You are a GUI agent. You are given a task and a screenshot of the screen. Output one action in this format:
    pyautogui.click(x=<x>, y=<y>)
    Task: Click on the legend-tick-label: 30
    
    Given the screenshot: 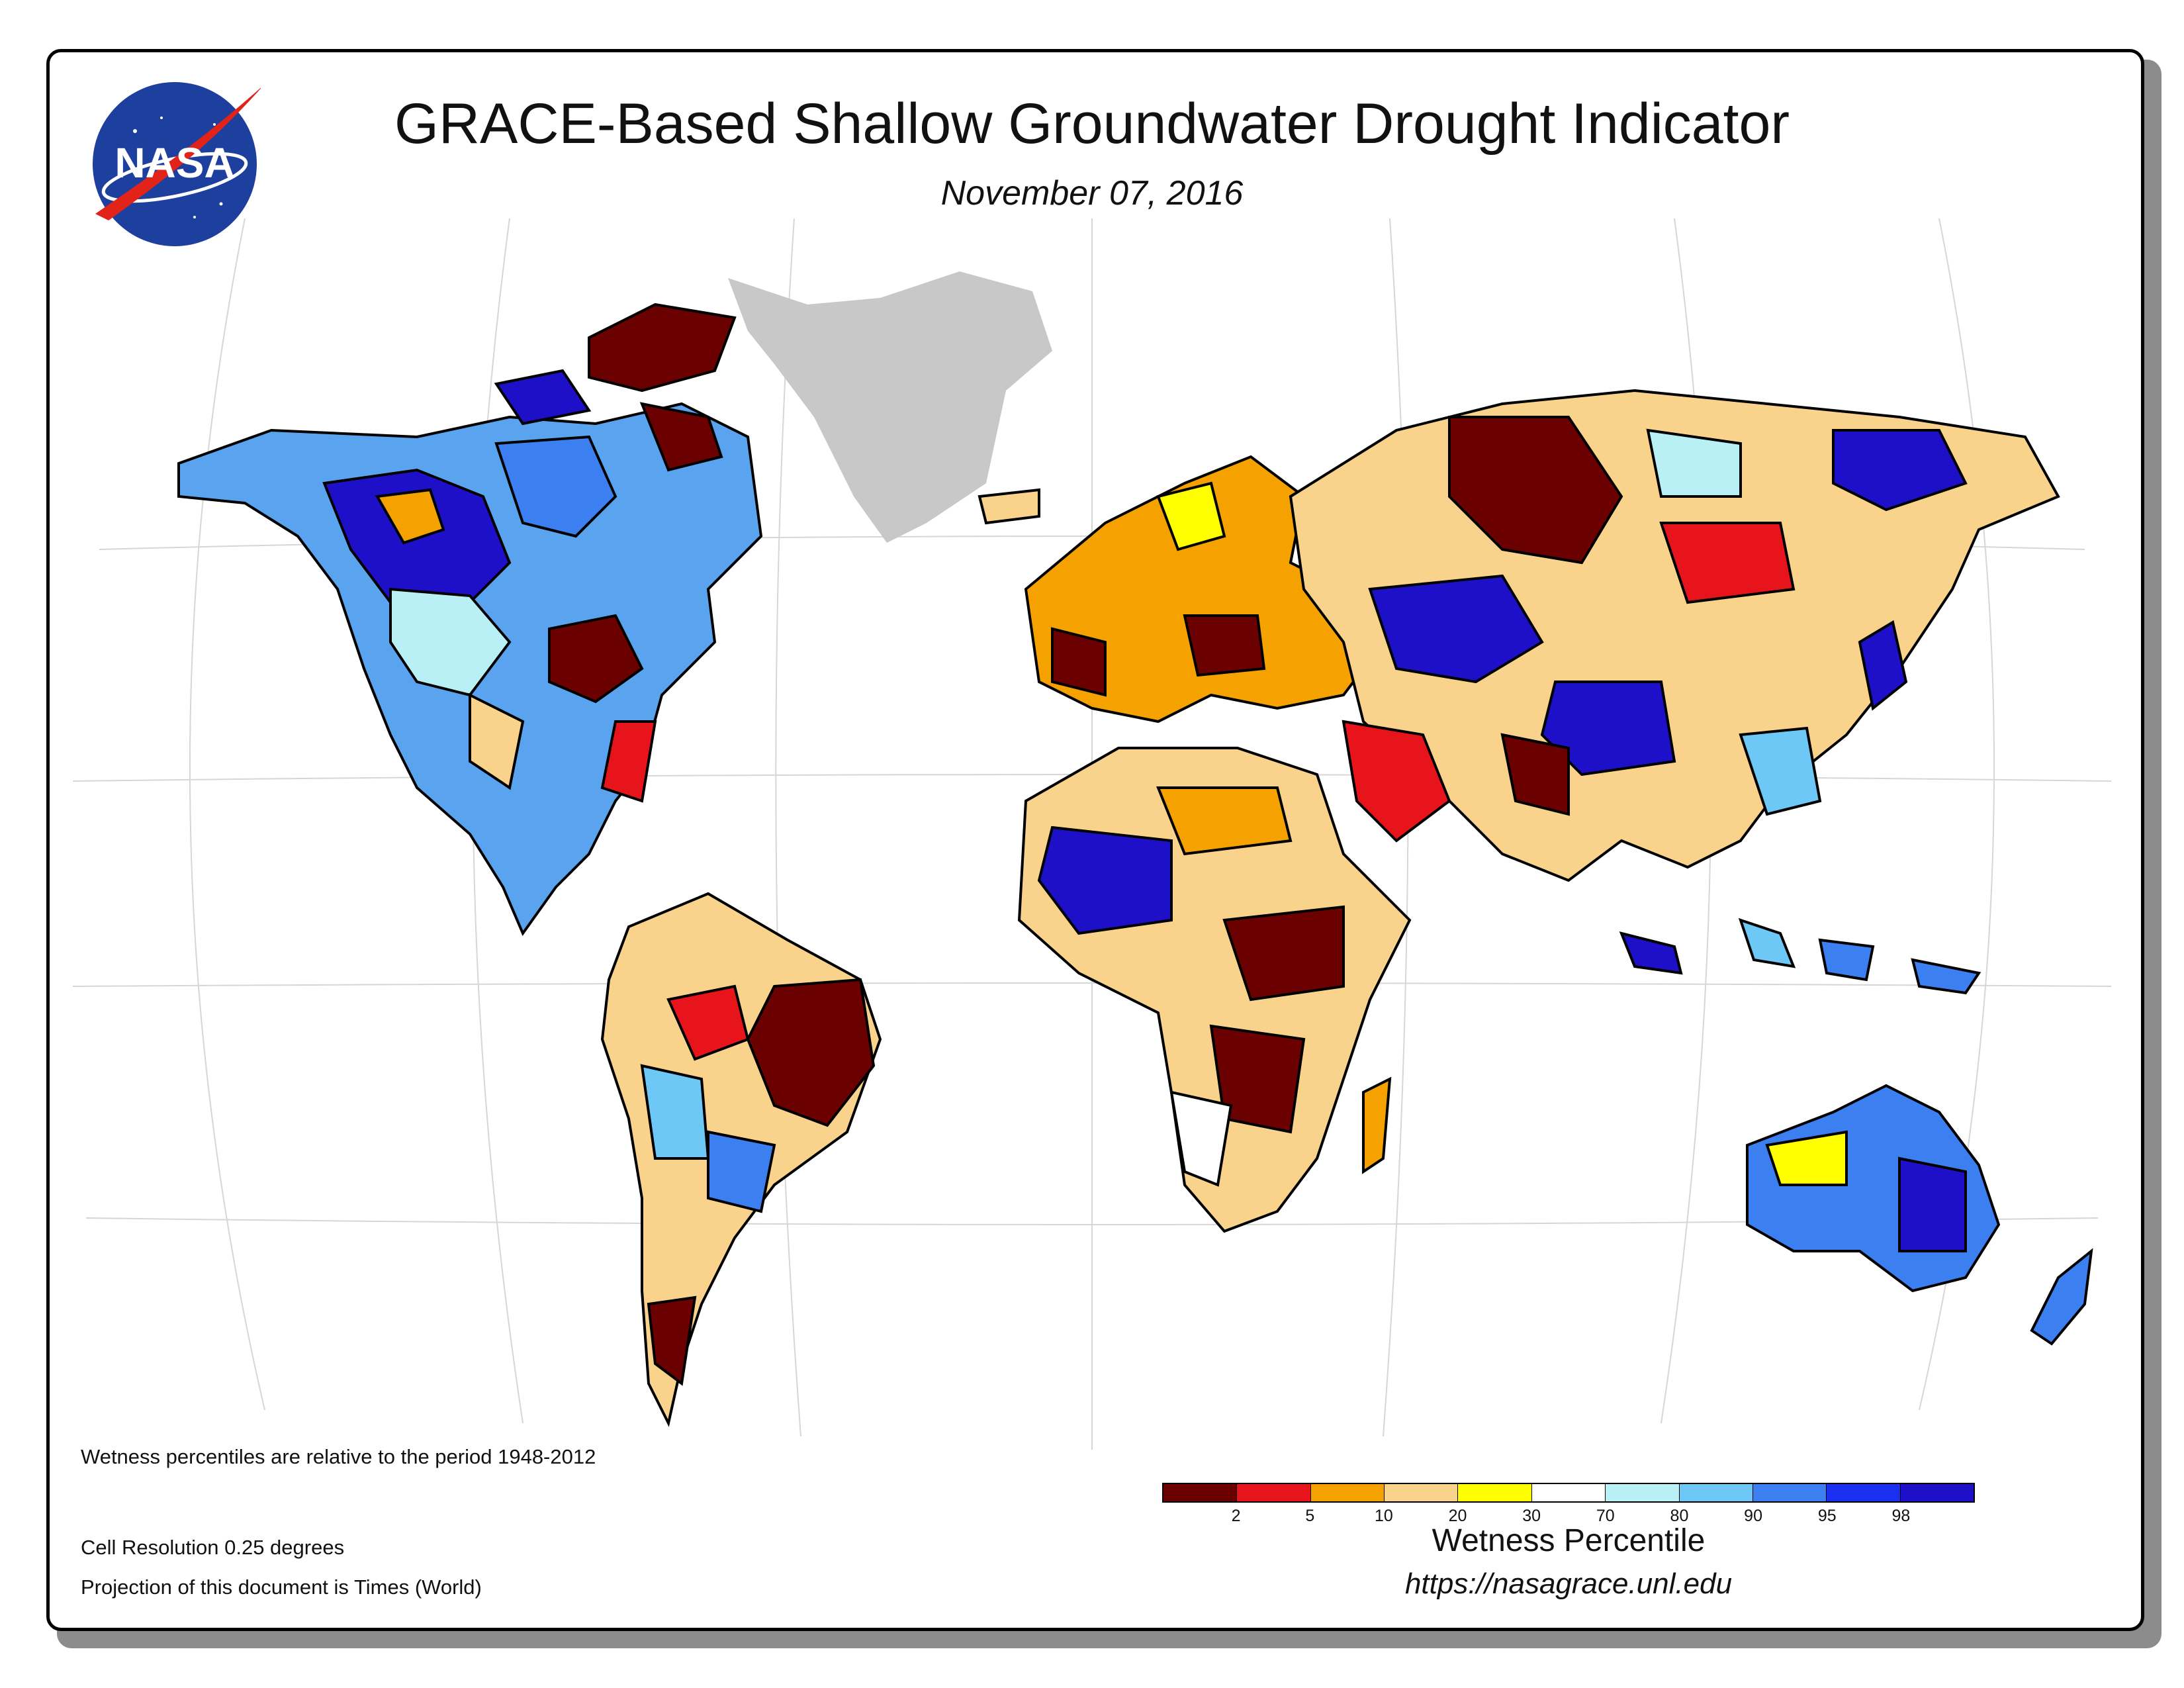 What is the action you would take?
    pyautogui.click(x=1531, y=1516)
    